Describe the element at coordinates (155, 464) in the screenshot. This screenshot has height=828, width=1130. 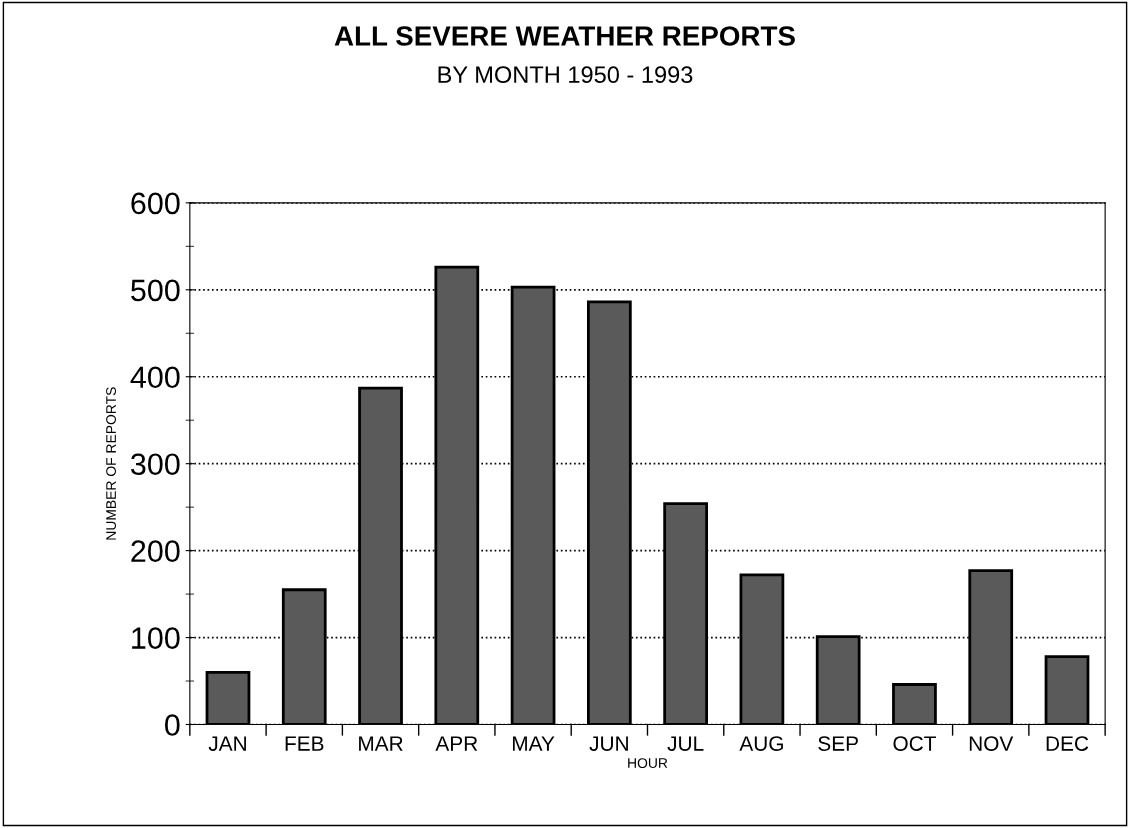
I see `y-tick-label: 300` at that location.